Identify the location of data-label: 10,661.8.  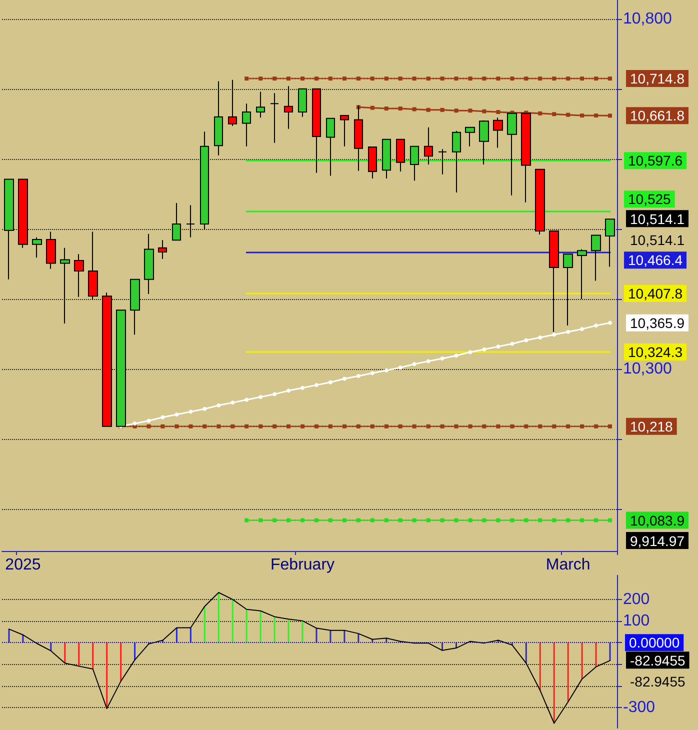
(657, 116).